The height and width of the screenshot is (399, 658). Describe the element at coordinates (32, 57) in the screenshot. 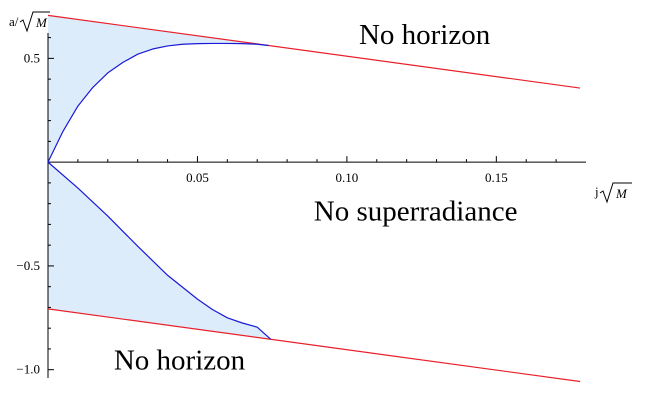

I see `y-tick-label: 0.5` at that location.